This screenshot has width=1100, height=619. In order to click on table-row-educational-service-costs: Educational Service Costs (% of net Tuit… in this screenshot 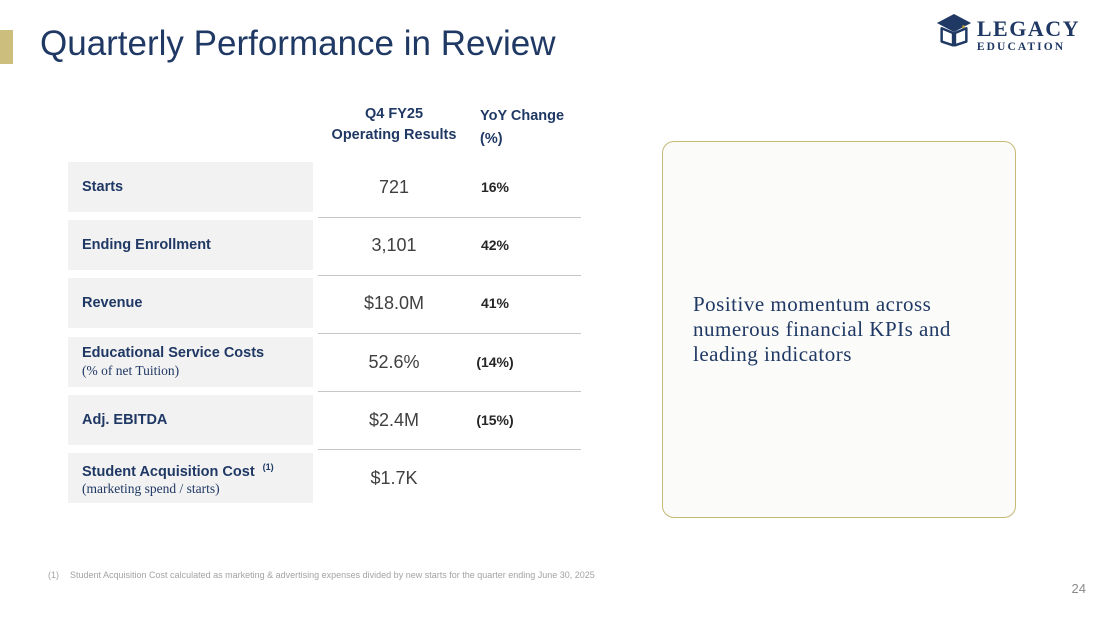, I will do `click(300, 362)`.